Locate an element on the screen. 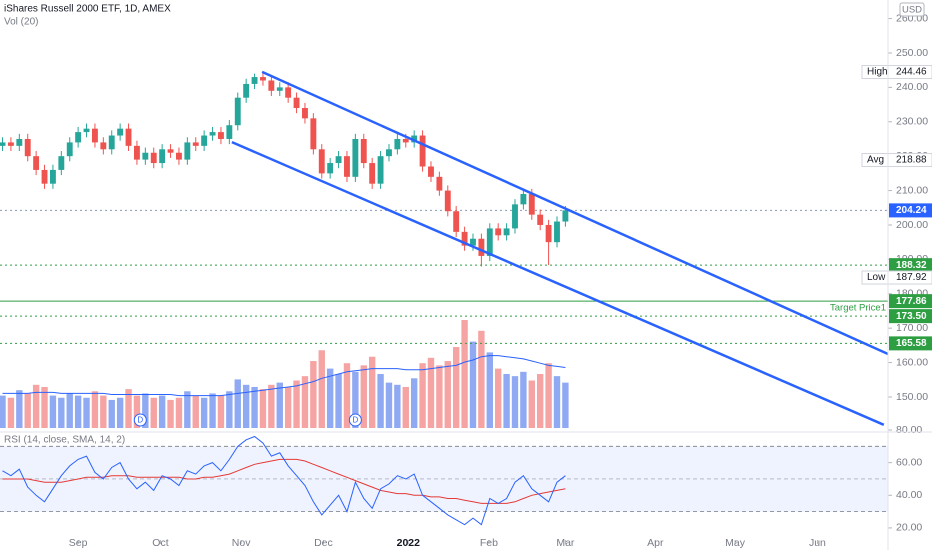  y-tick-label: 200.00 is located at coordinates (912, 225).